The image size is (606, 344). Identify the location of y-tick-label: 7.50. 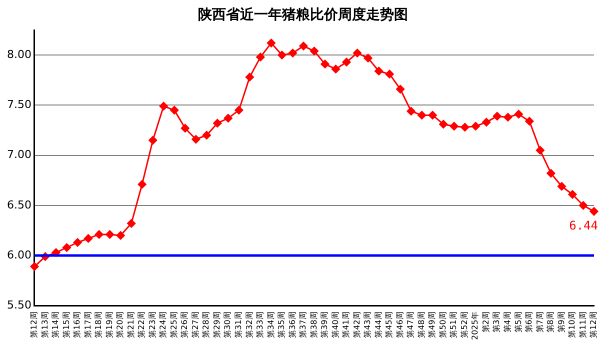
(19, 105).